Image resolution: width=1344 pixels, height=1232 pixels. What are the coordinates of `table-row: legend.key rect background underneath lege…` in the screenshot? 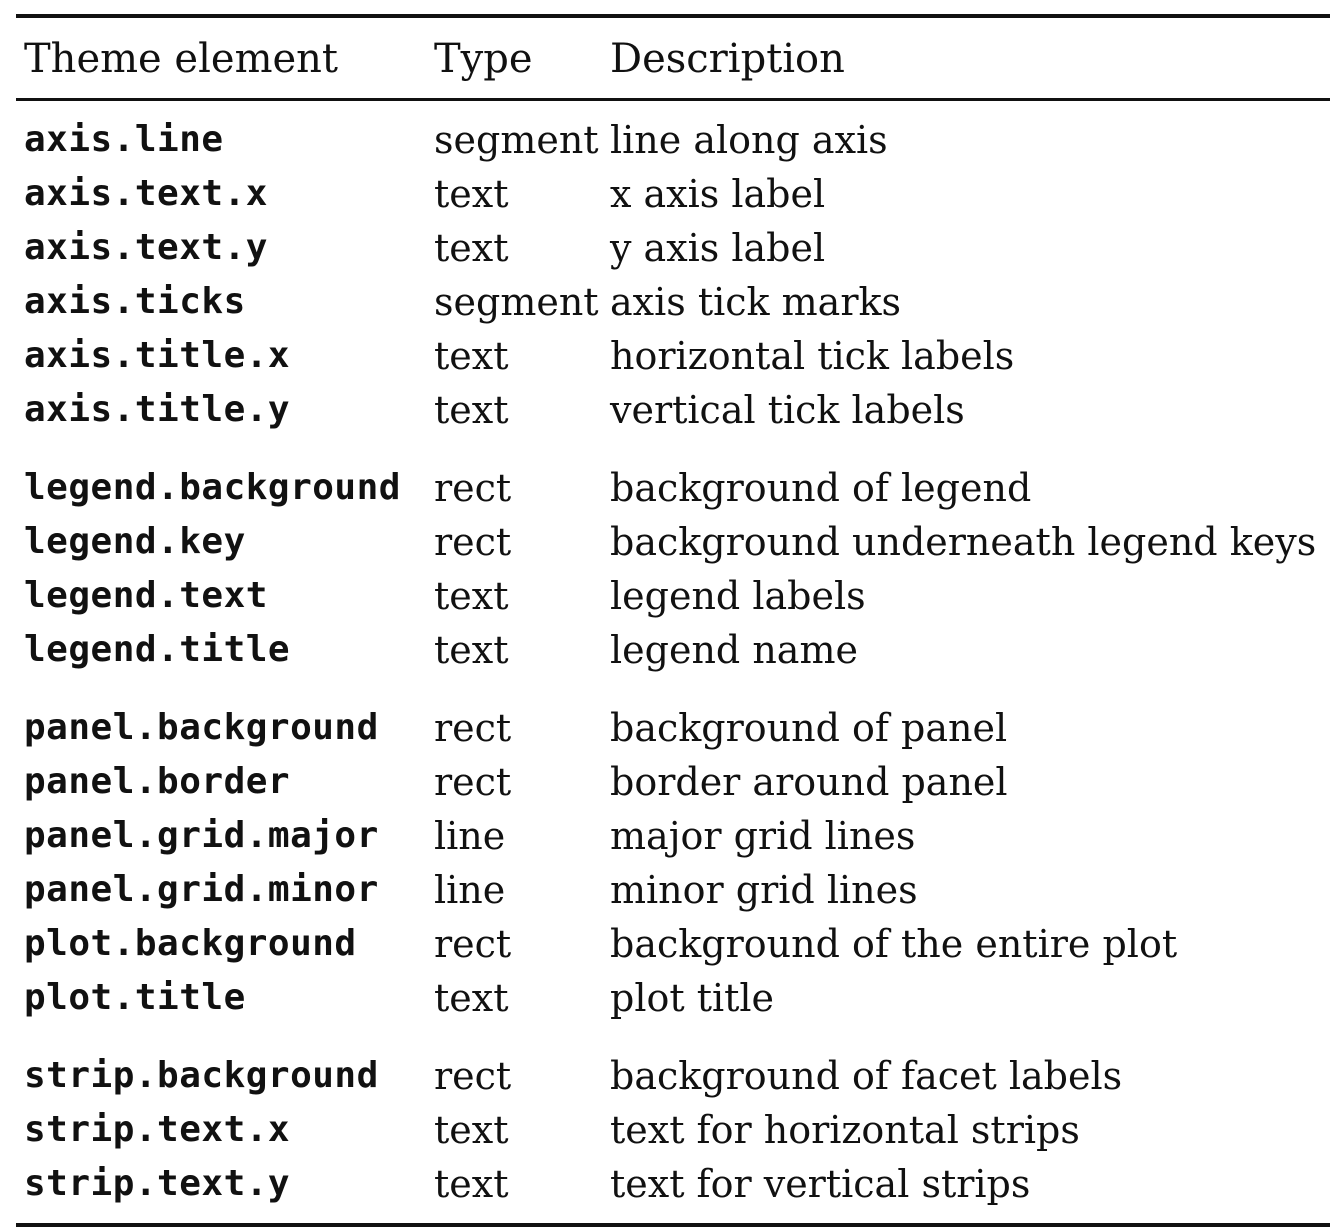 It's located at (673, 542).